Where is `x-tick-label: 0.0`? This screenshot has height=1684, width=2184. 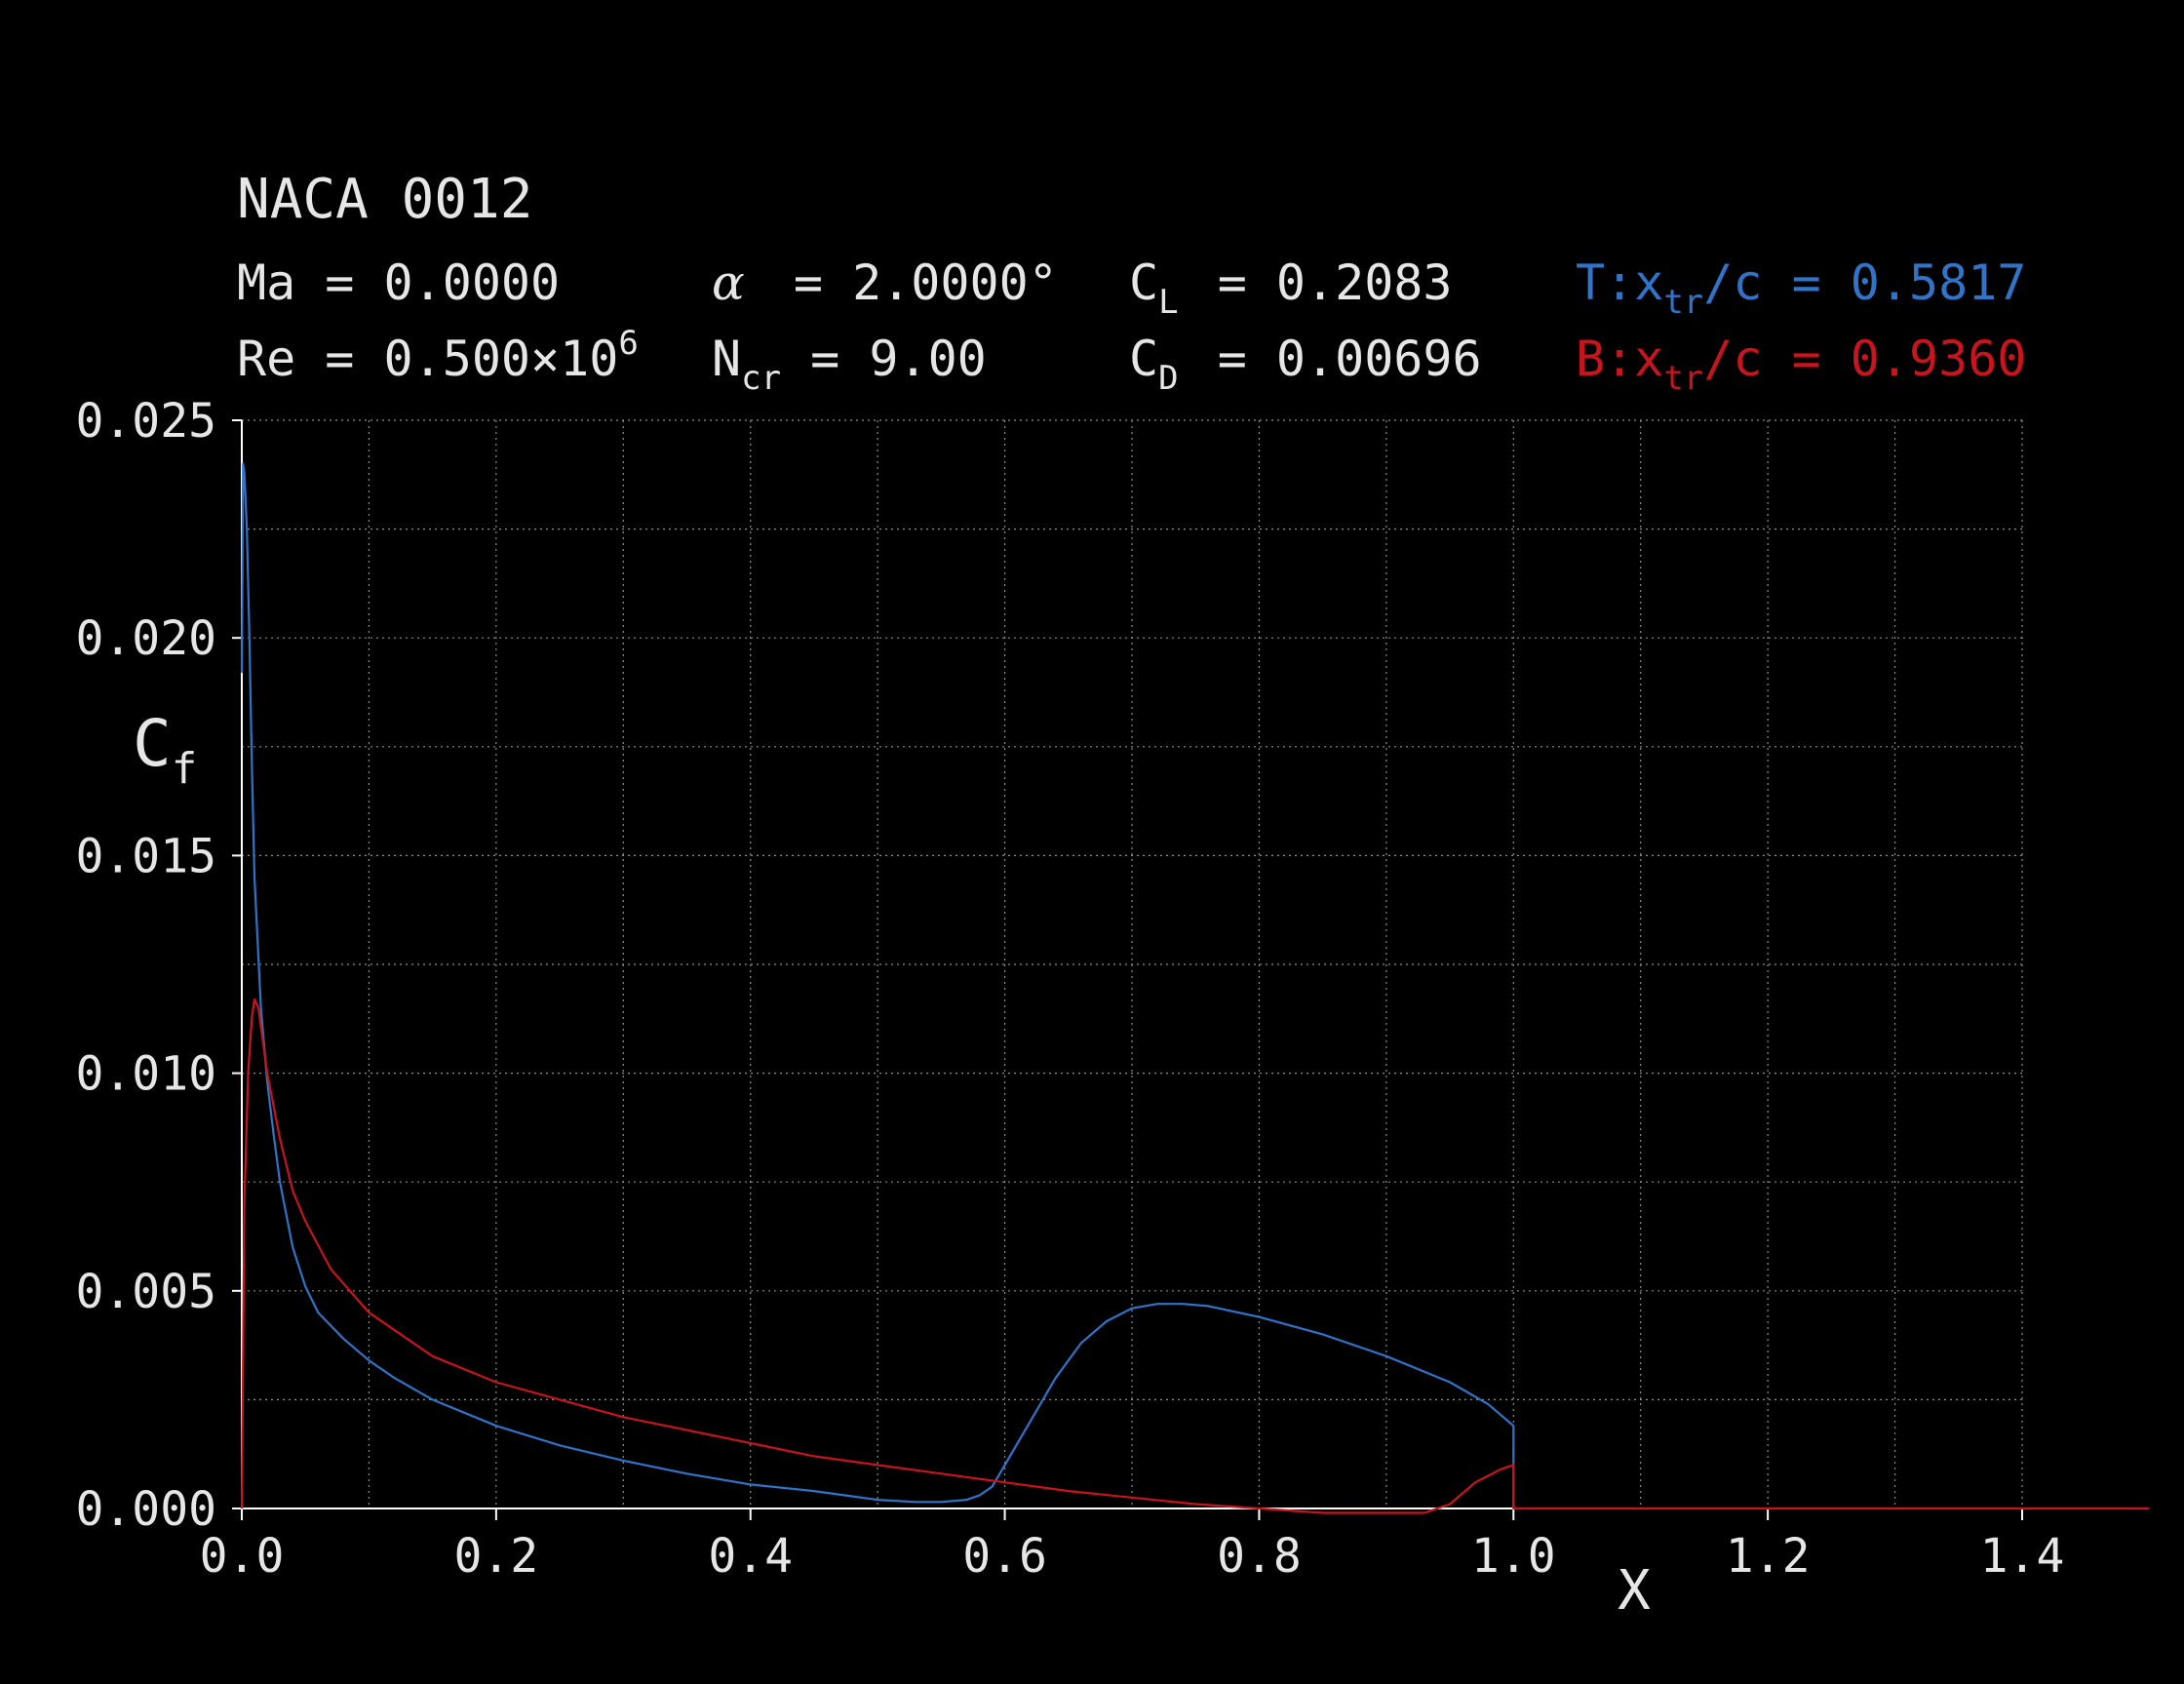
x-tick-label: 0.0 is located at coordinates (242, 1556).